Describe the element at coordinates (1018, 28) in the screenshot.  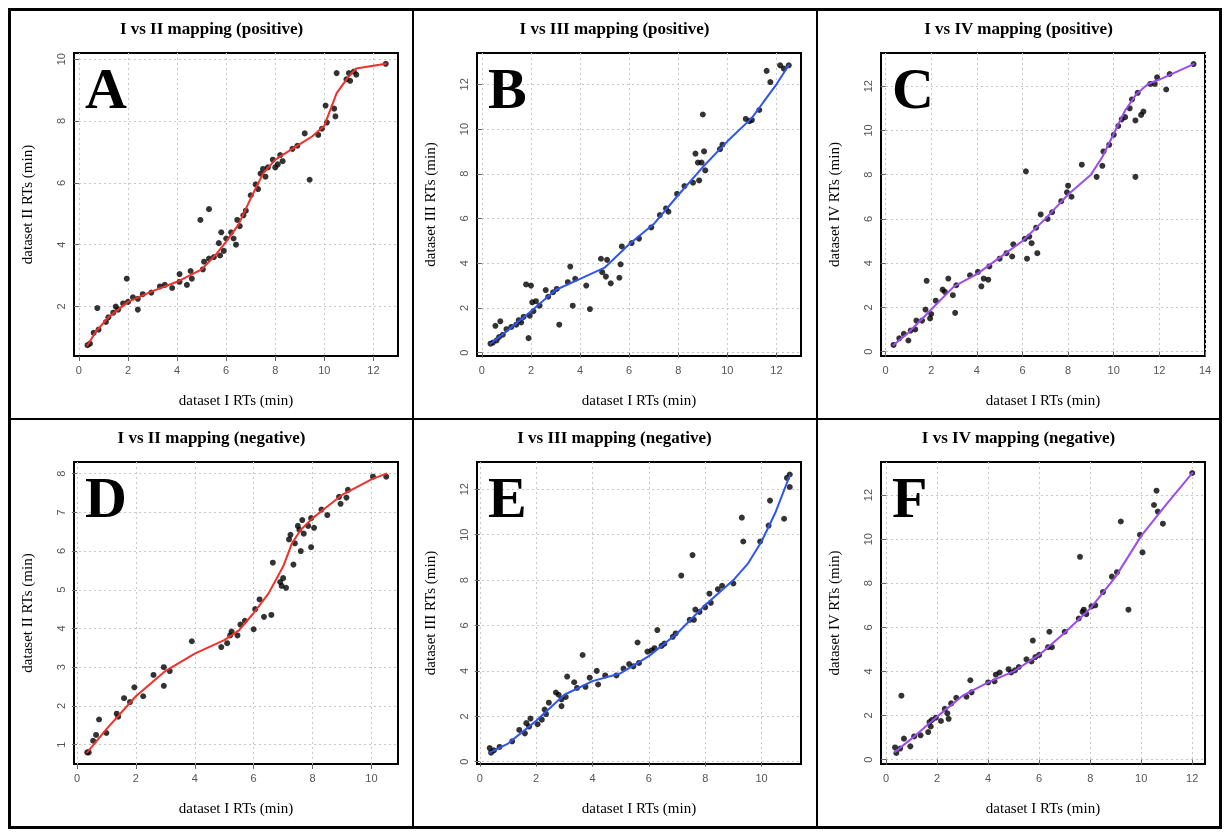
I see `chart-title: I vs IV mapping (positive)` at that location.